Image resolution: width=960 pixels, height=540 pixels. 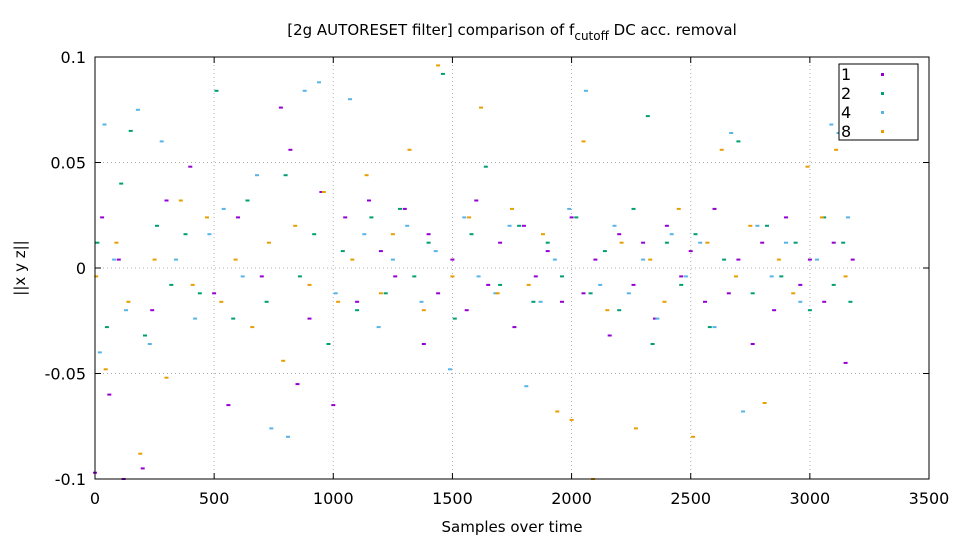 I want to click on y-tick-label: -0.05, so click(x=65, y=374).